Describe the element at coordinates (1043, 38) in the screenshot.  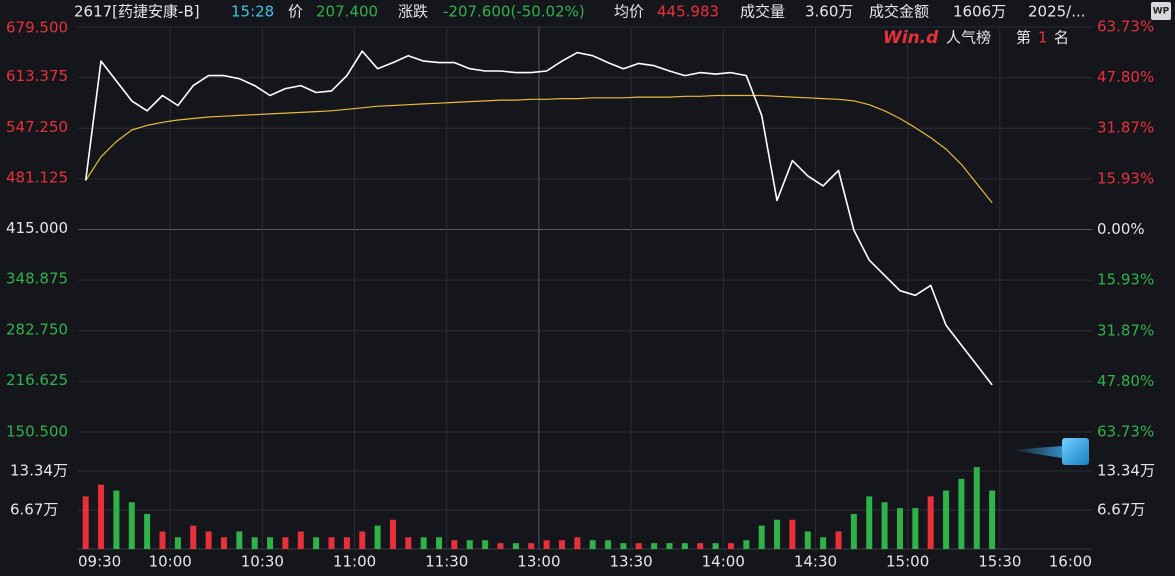
I see `badge-rank: 1` at that location.